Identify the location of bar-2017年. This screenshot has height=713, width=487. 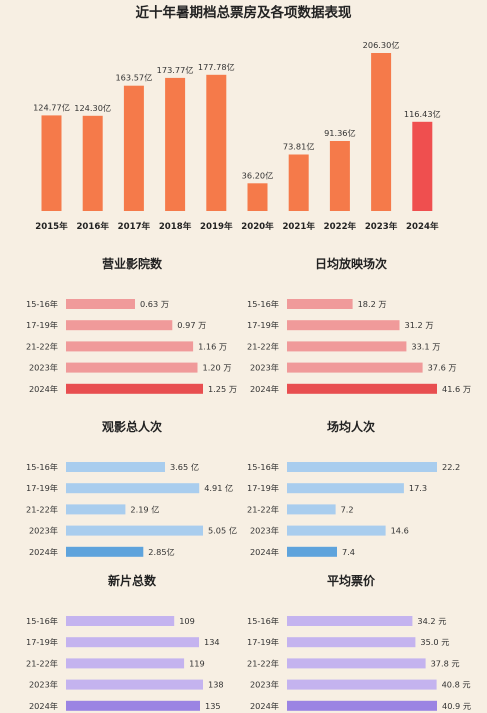
(133, 148).